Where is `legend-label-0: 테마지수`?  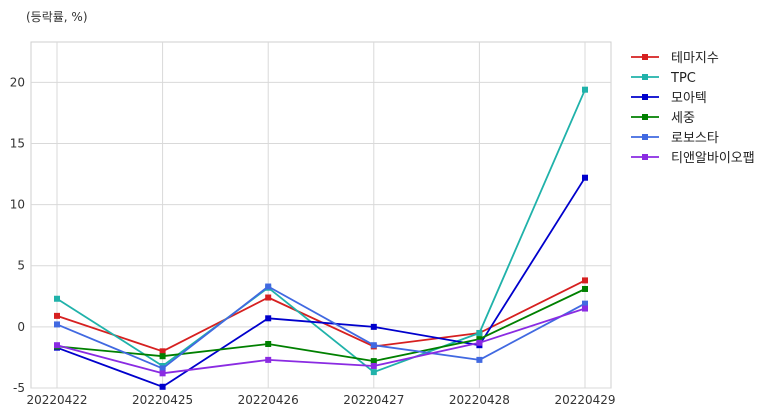 legend-label-0: 테마지수 is located at coordinates (695, 58).